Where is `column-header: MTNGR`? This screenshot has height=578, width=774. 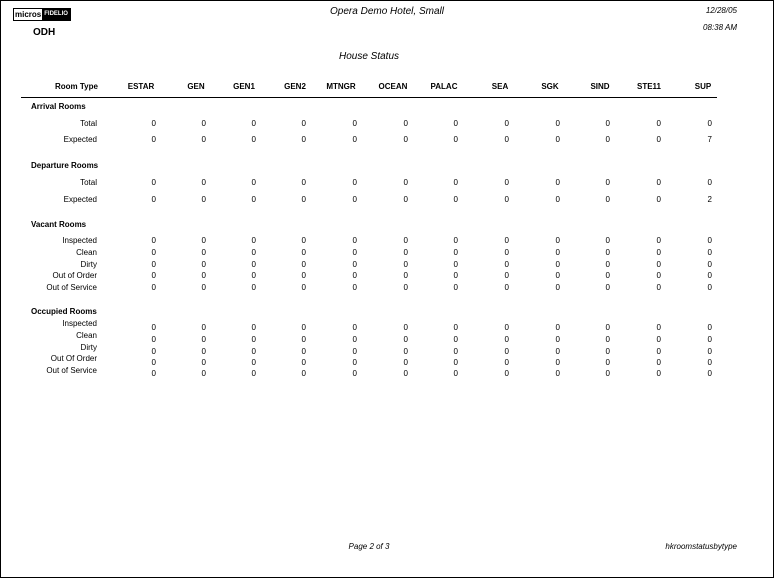 column-header: MTNGR is located at coordinates (341, 86).